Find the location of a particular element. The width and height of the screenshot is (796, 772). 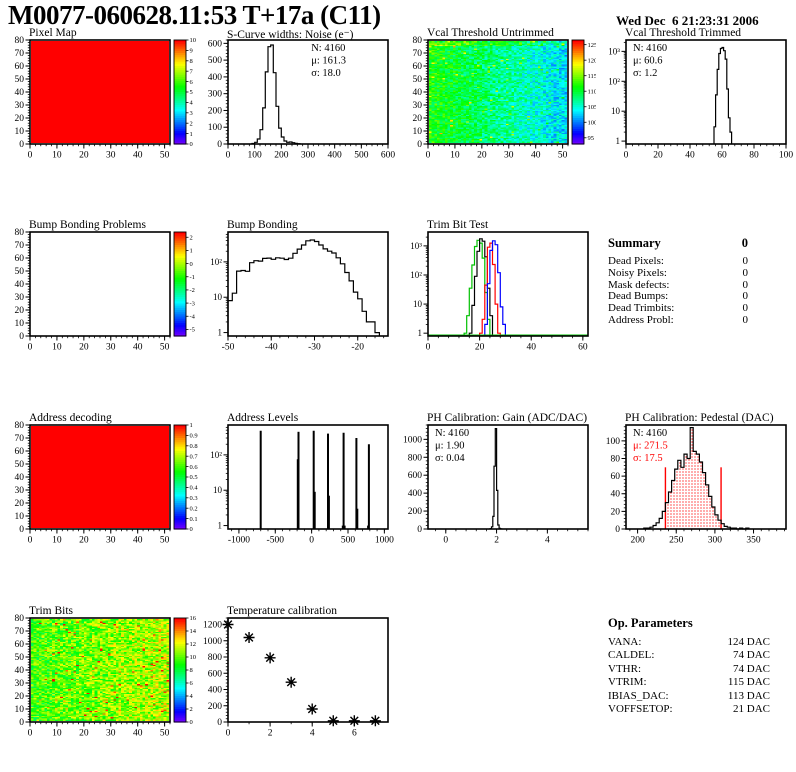

svg-text: 0.1 is located at coordinates (194, 519).